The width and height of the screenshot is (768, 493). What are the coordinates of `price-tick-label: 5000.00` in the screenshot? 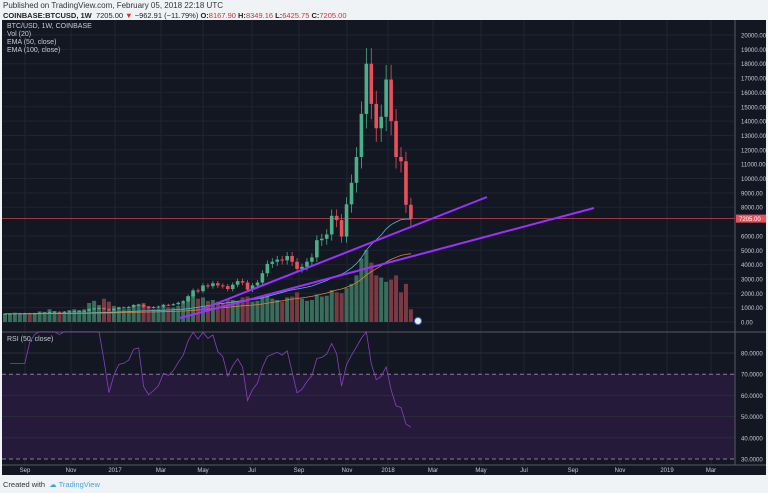 It's located at (752, 252).